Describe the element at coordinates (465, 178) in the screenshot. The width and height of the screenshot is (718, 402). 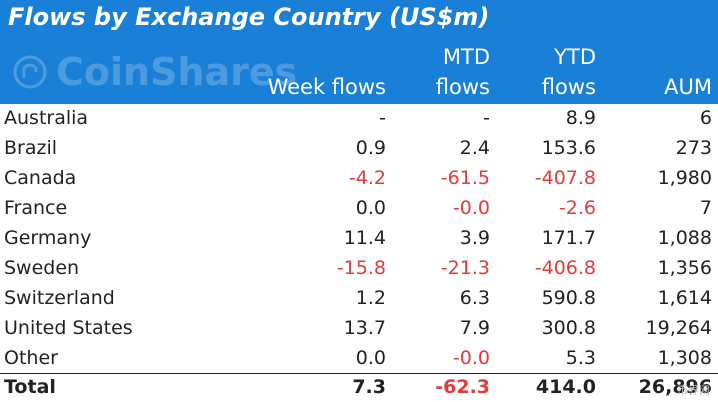
I see `mtd-cell: -61.5` at that location.